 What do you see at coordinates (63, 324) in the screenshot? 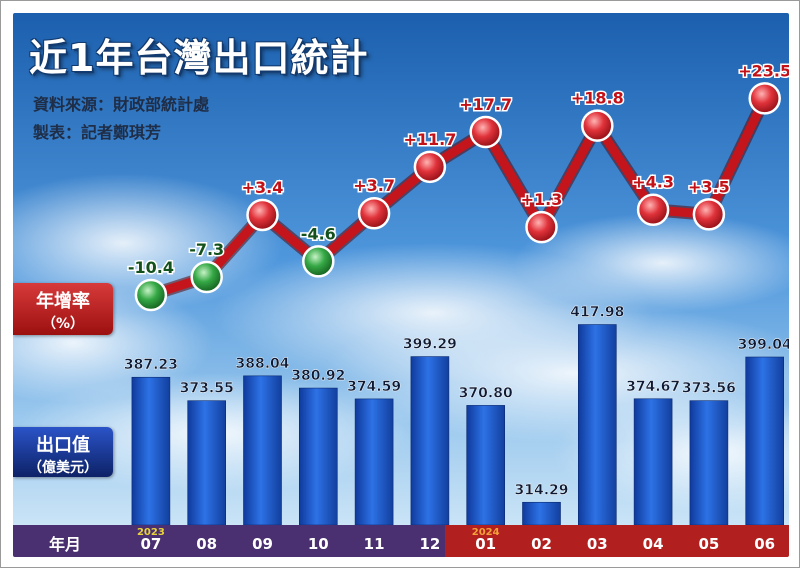
I see `growth-rate-label-unit: （%）` at bounding box center [63, 324].